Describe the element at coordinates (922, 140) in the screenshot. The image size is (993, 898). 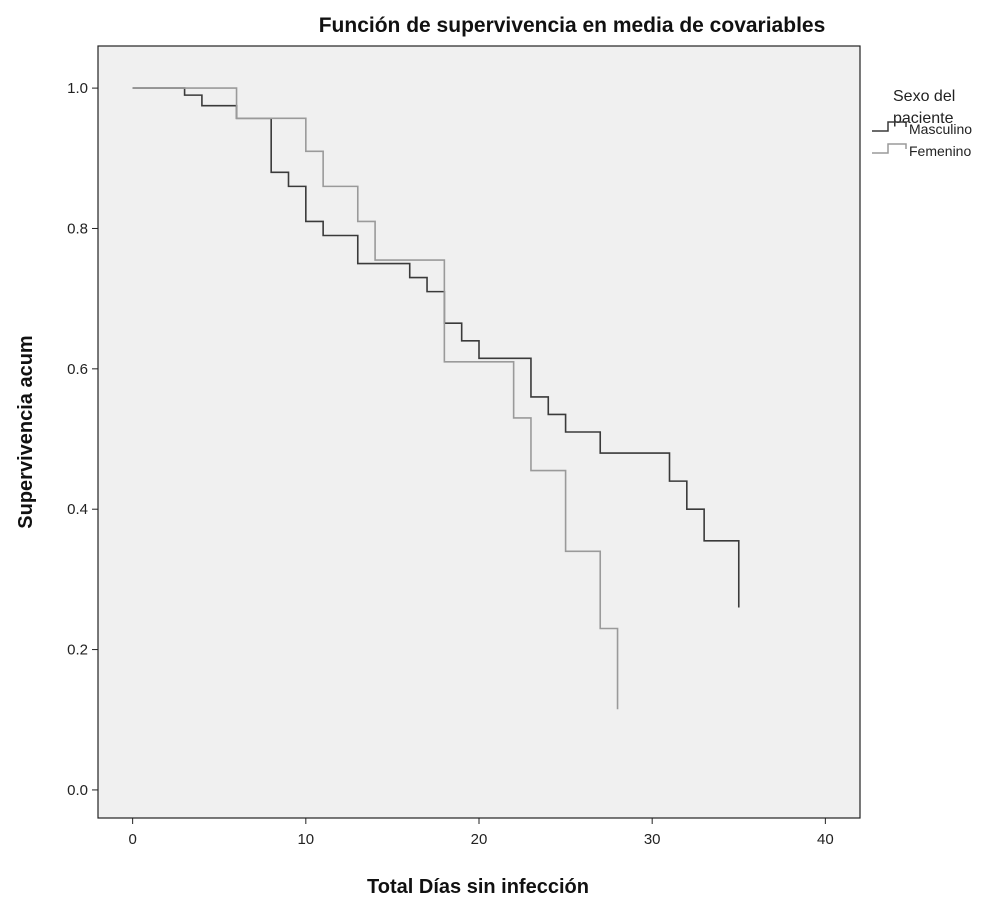
I see `legend-items: Masculino Femenino` at that location.